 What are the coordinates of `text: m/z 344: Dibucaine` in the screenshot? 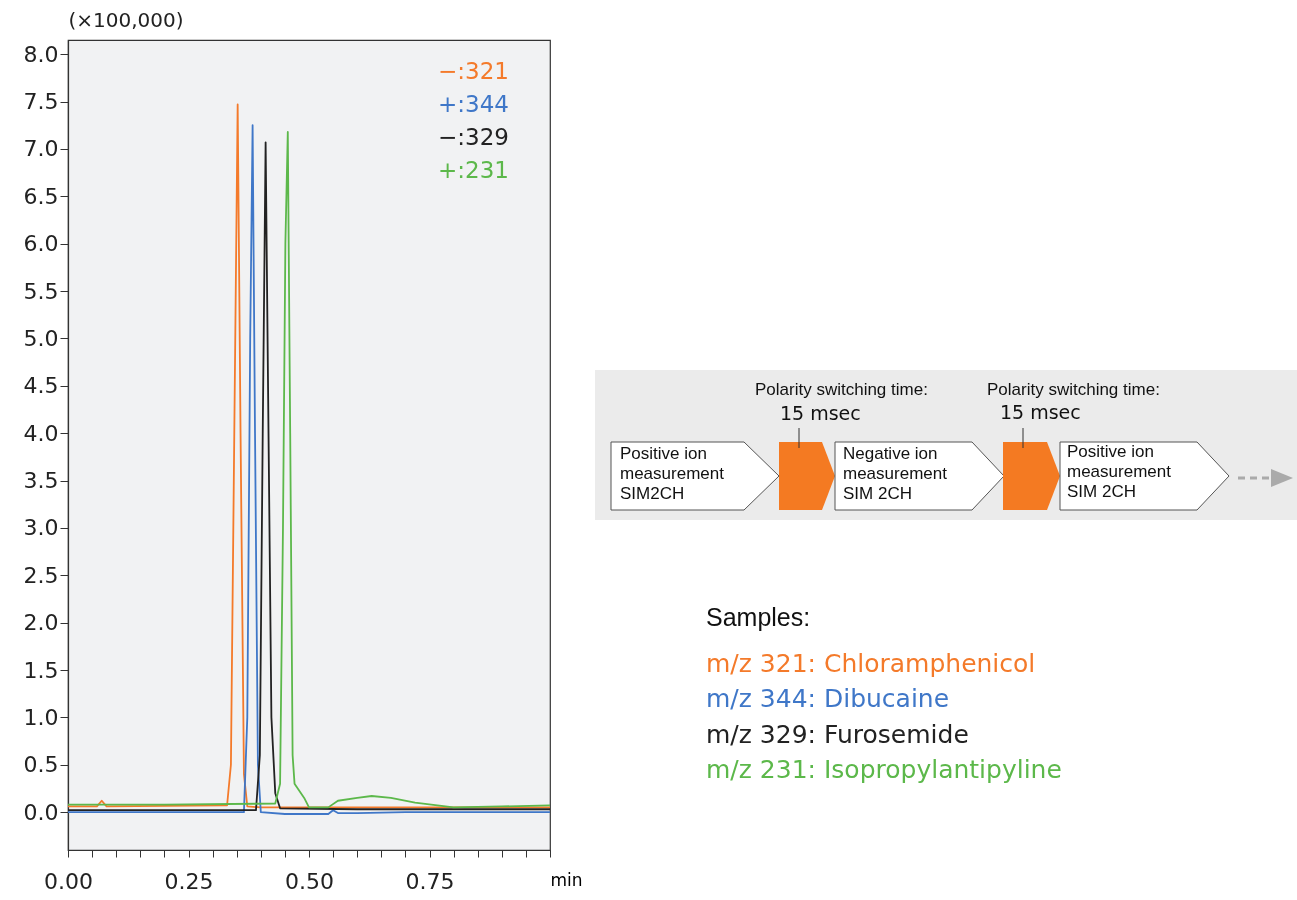 It's located at (828, 699).